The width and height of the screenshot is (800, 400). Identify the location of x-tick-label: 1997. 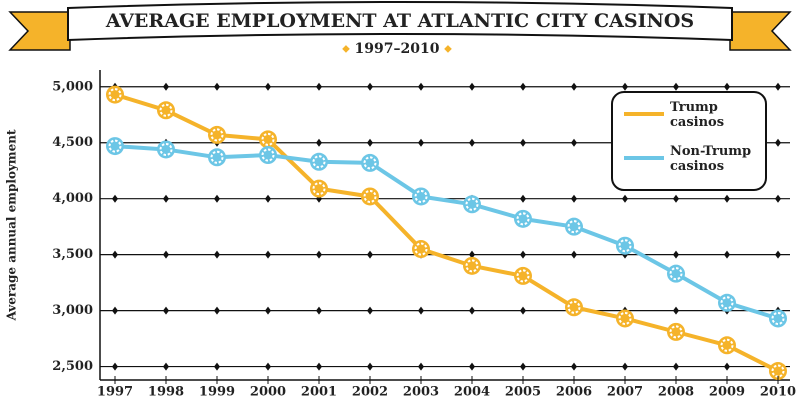
(115, 392).